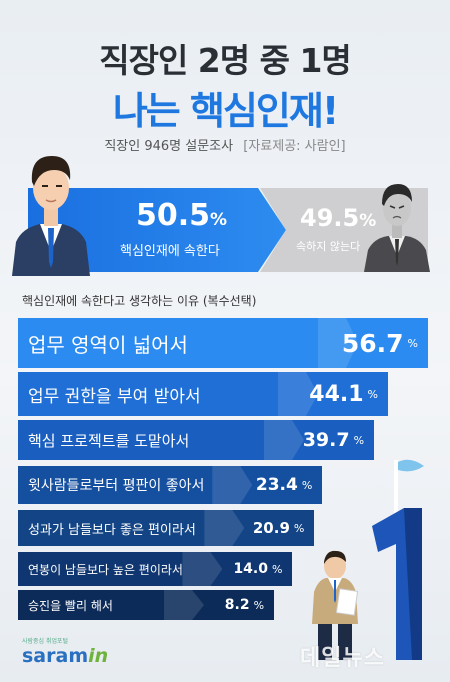 The width and height of the screenshot is (450, 682). Describe the element at coordinates (169, 146) in the screenshot. I see `survey-text: 직장인 946명 설문조사` at that location.